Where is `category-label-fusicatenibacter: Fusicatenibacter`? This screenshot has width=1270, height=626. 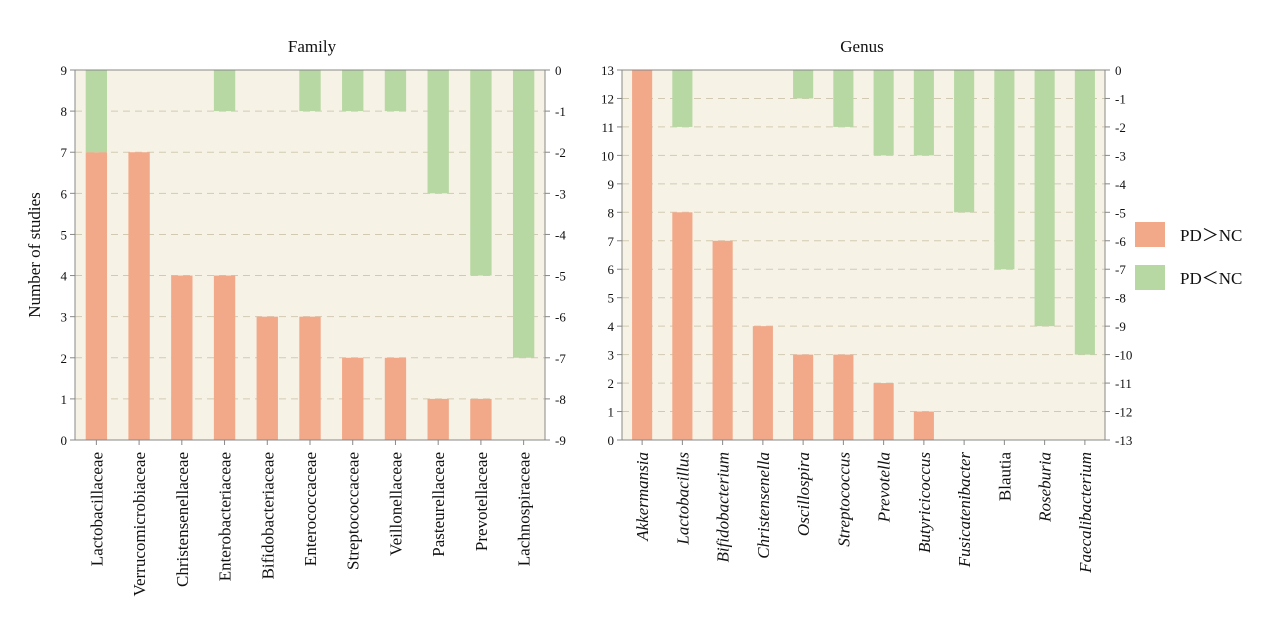 category-label-fusicatenibacter: Fusicatenibacter is located at coordinates (964, 510).